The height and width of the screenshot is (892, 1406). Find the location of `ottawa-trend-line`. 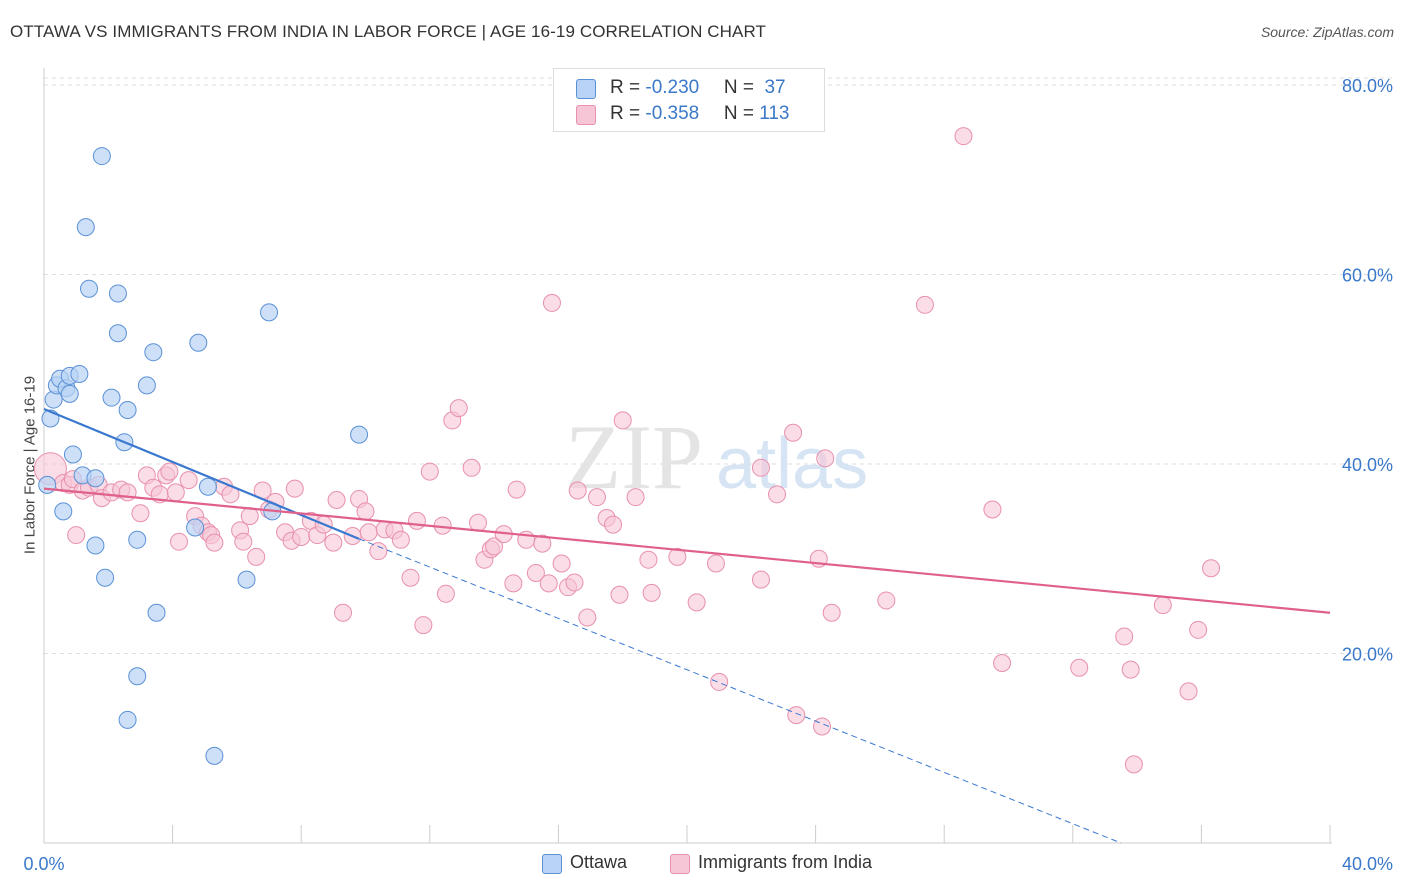

ottawa-trend-line is located at coordinates (201, 474).